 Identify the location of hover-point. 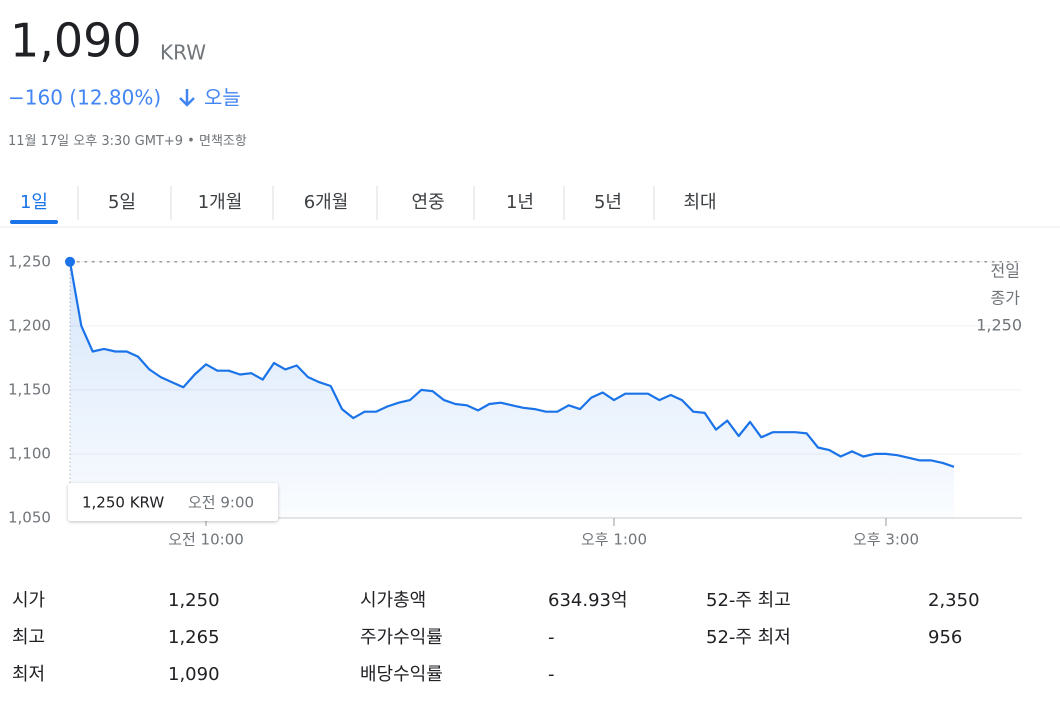
(70, 261).